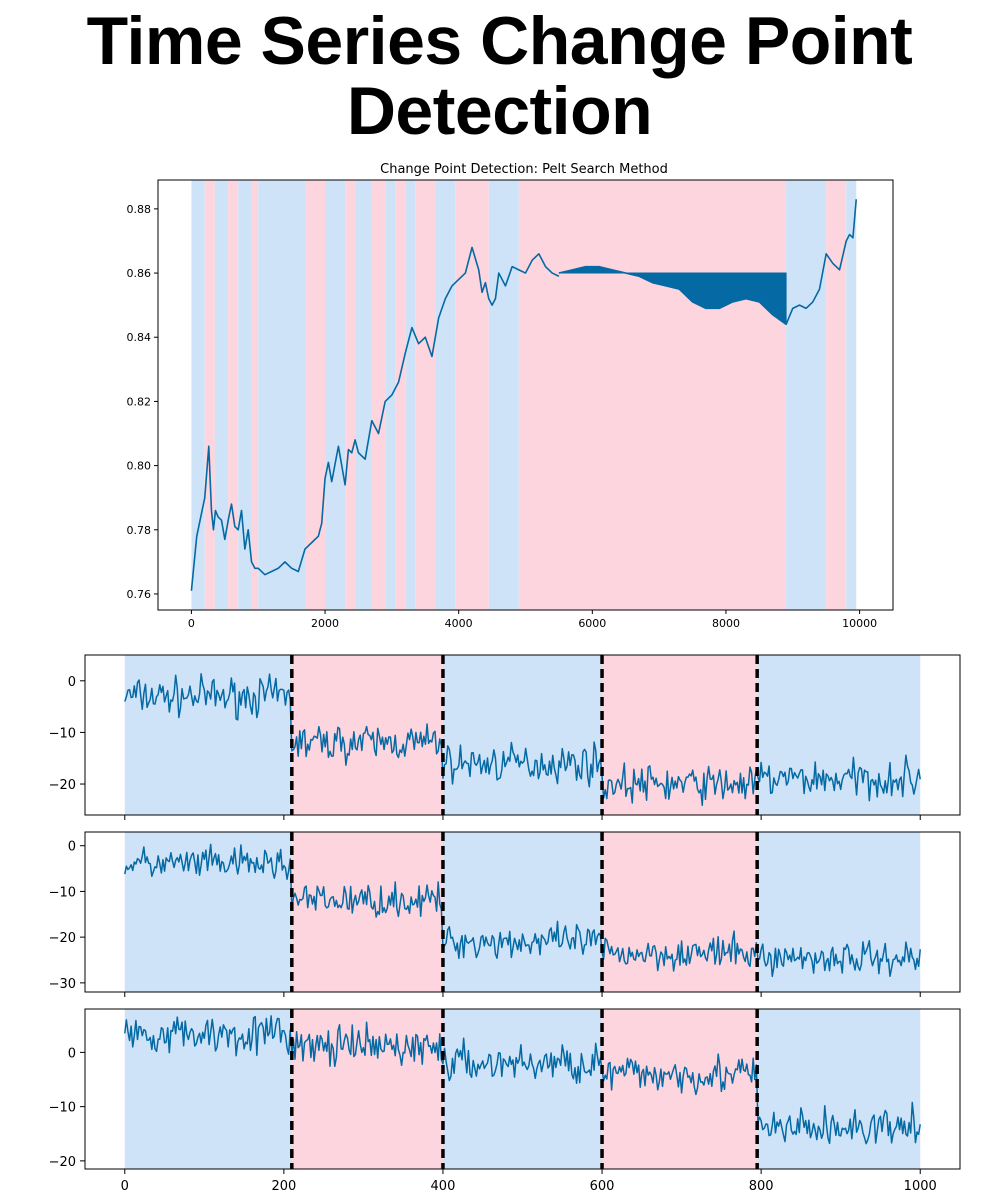 The image size is (999, 1200). What do you see at coordinates (920, 1186) in the screenshot?
I see `x-tick-label: 1000` at bounding box center [920, 1186].